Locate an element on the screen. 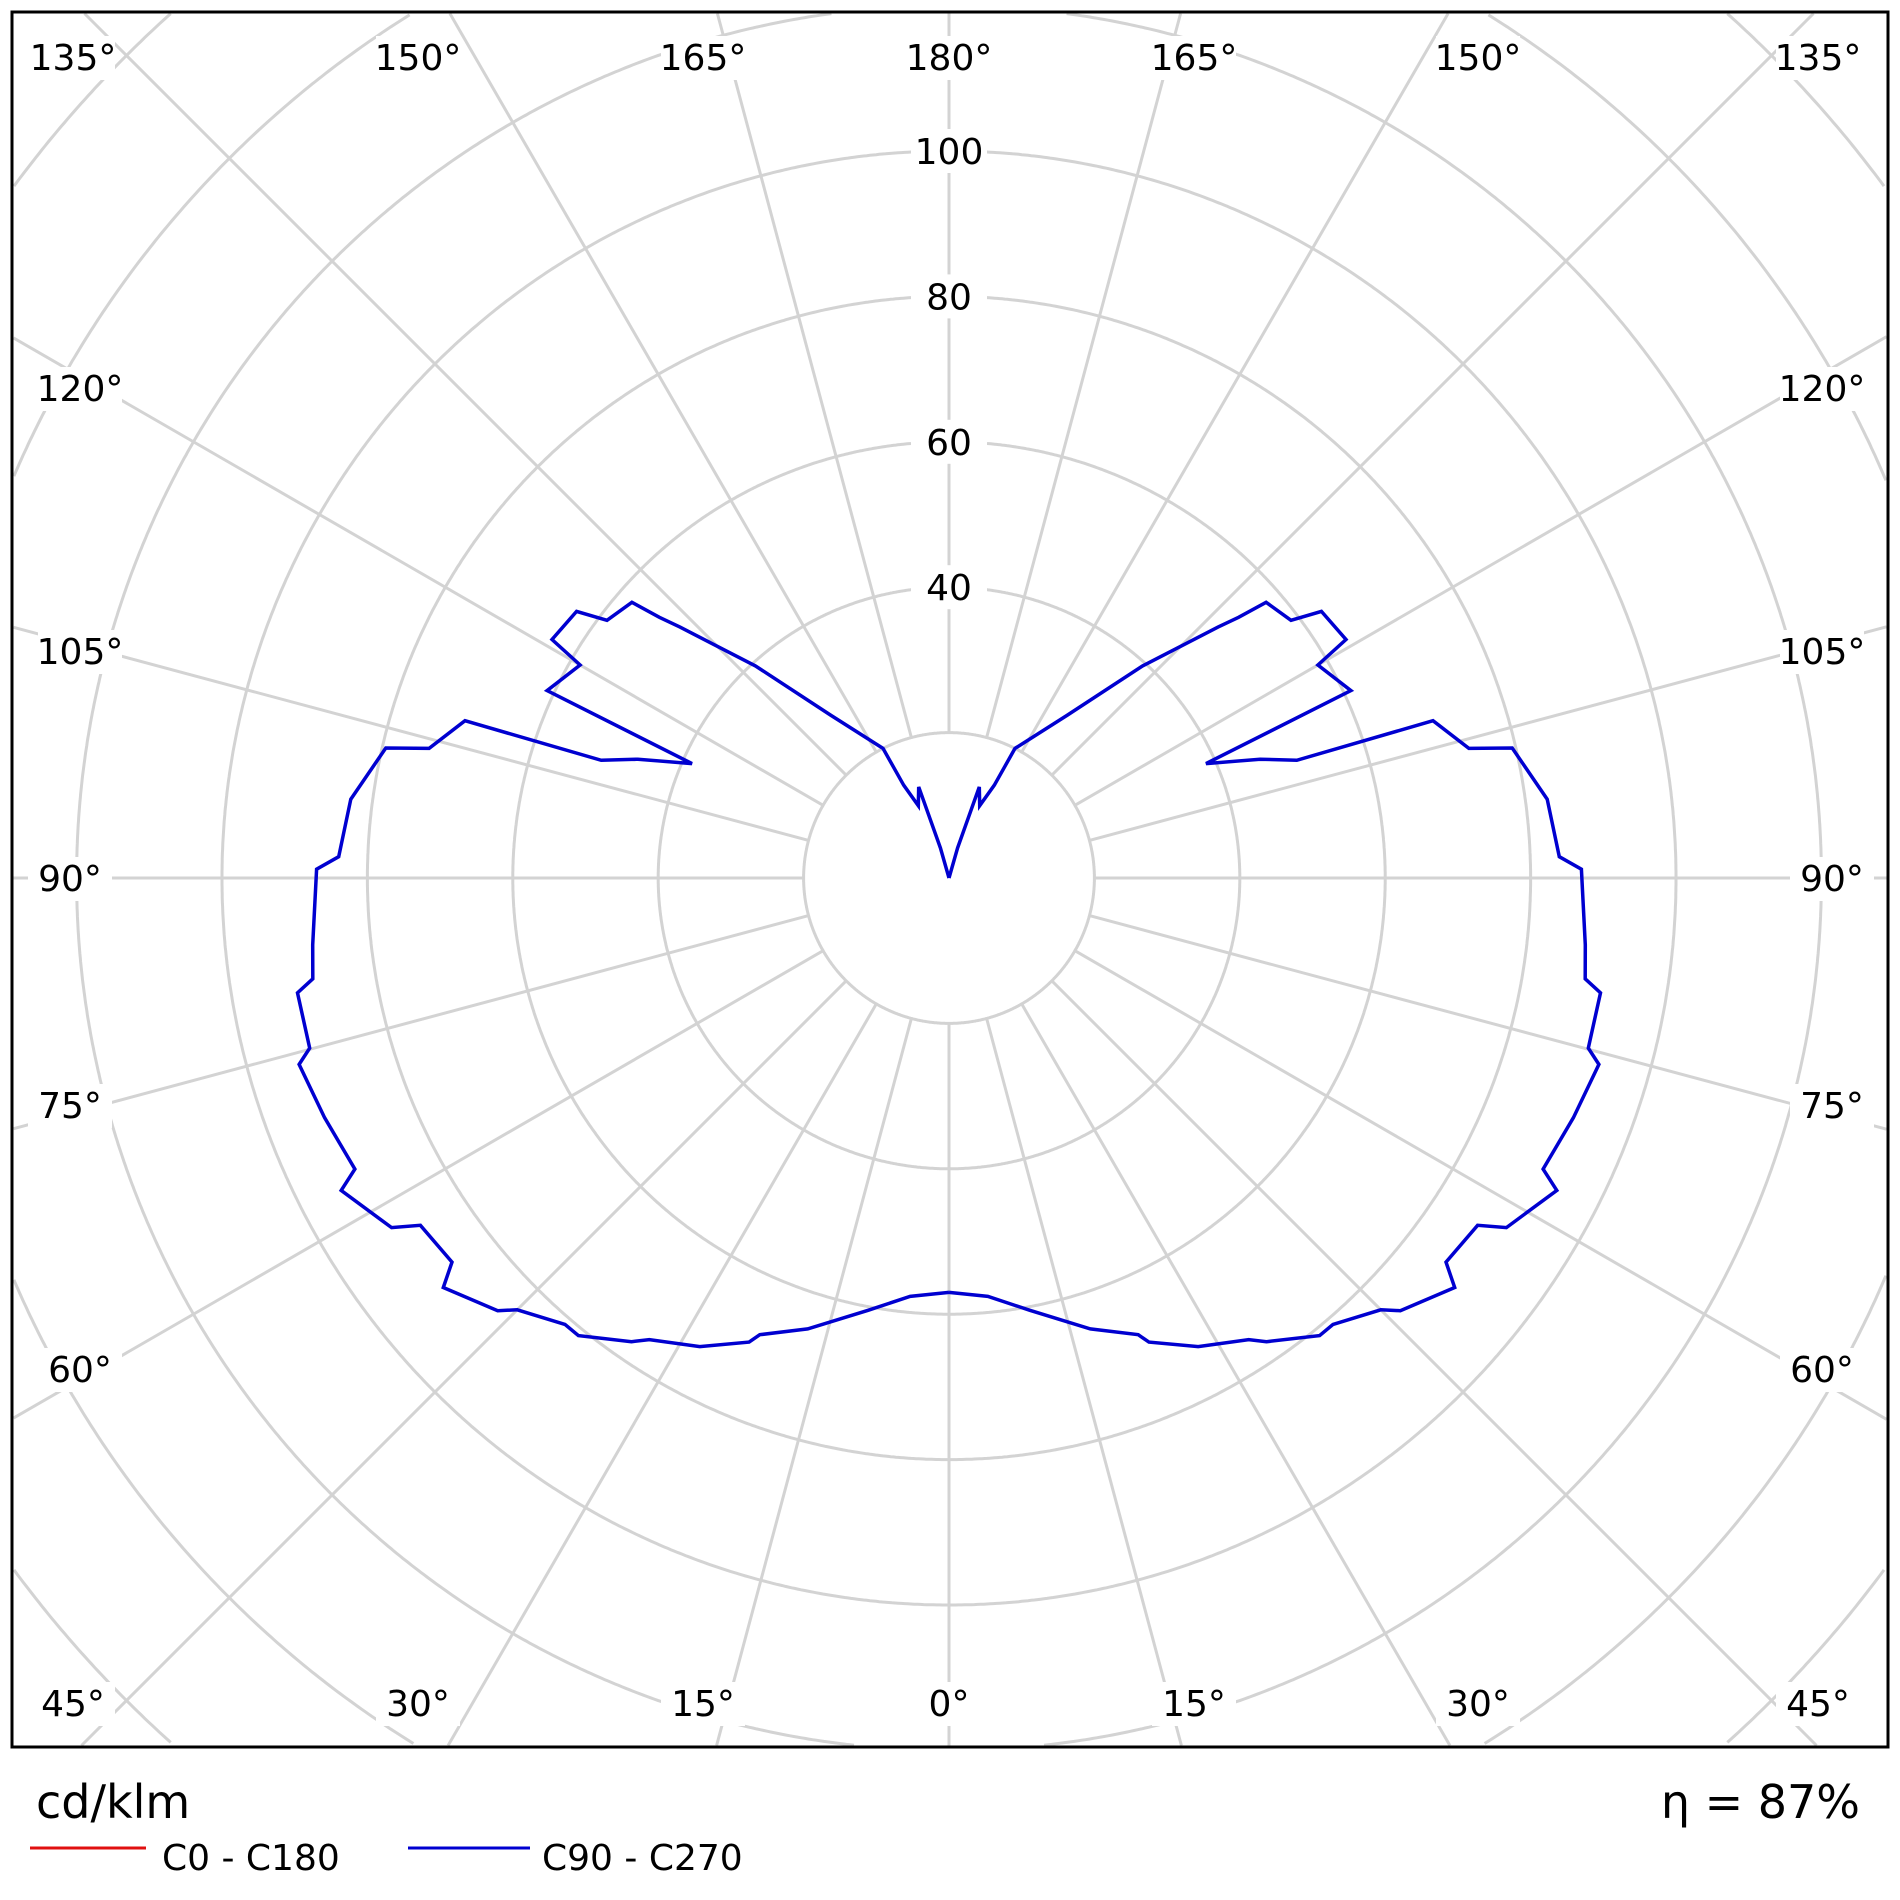 This screenshot has width=1900, height=1900. curve-c270 is located at coordinates (623, 974).